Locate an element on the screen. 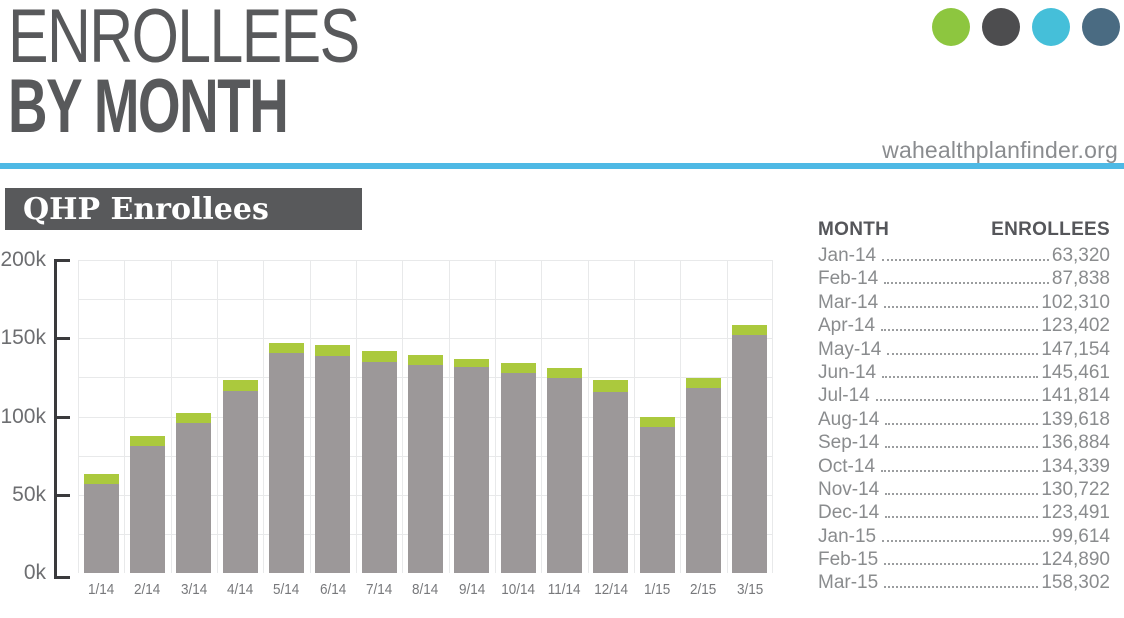  bar-3/14 is located at coordinates (194, 492).